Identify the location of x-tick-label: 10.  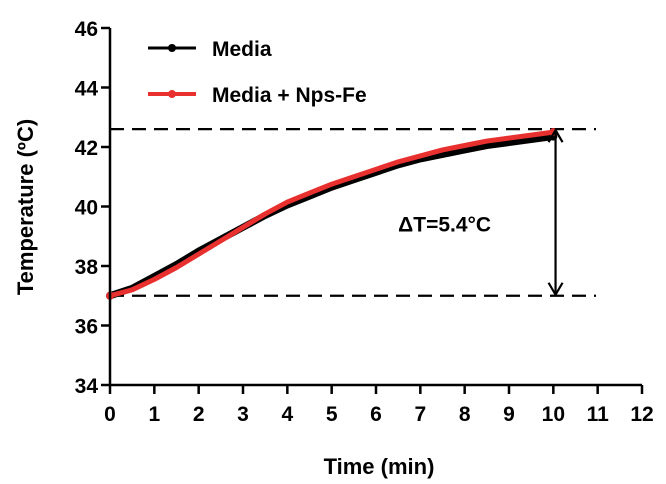
(553, 414).